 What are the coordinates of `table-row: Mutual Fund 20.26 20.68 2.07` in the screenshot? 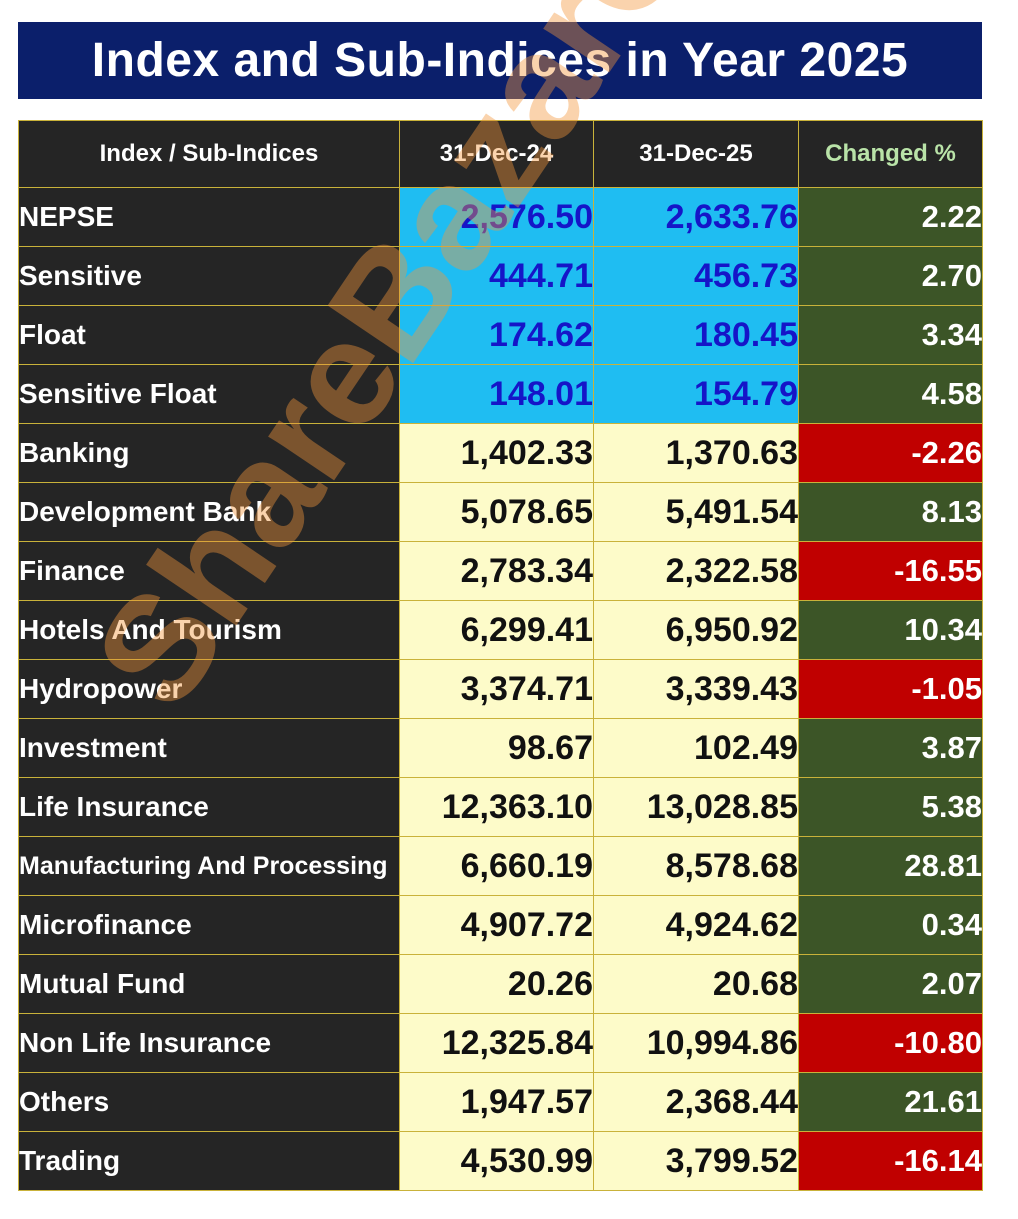 It's located at (500, 984).